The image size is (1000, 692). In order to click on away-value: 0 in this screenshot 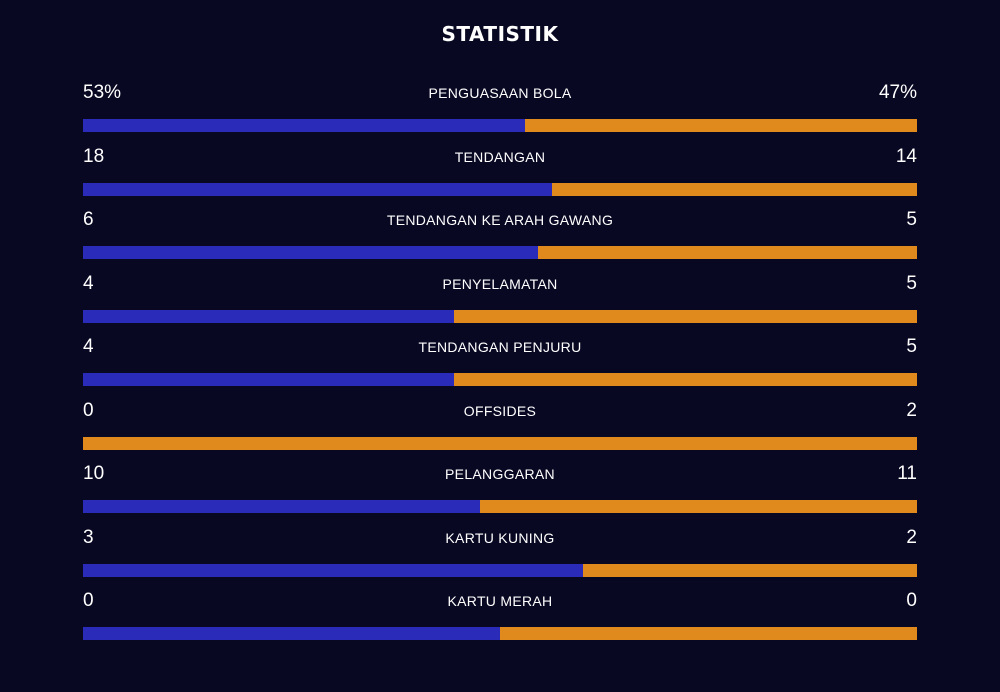, I will do `click(911, 600)`.